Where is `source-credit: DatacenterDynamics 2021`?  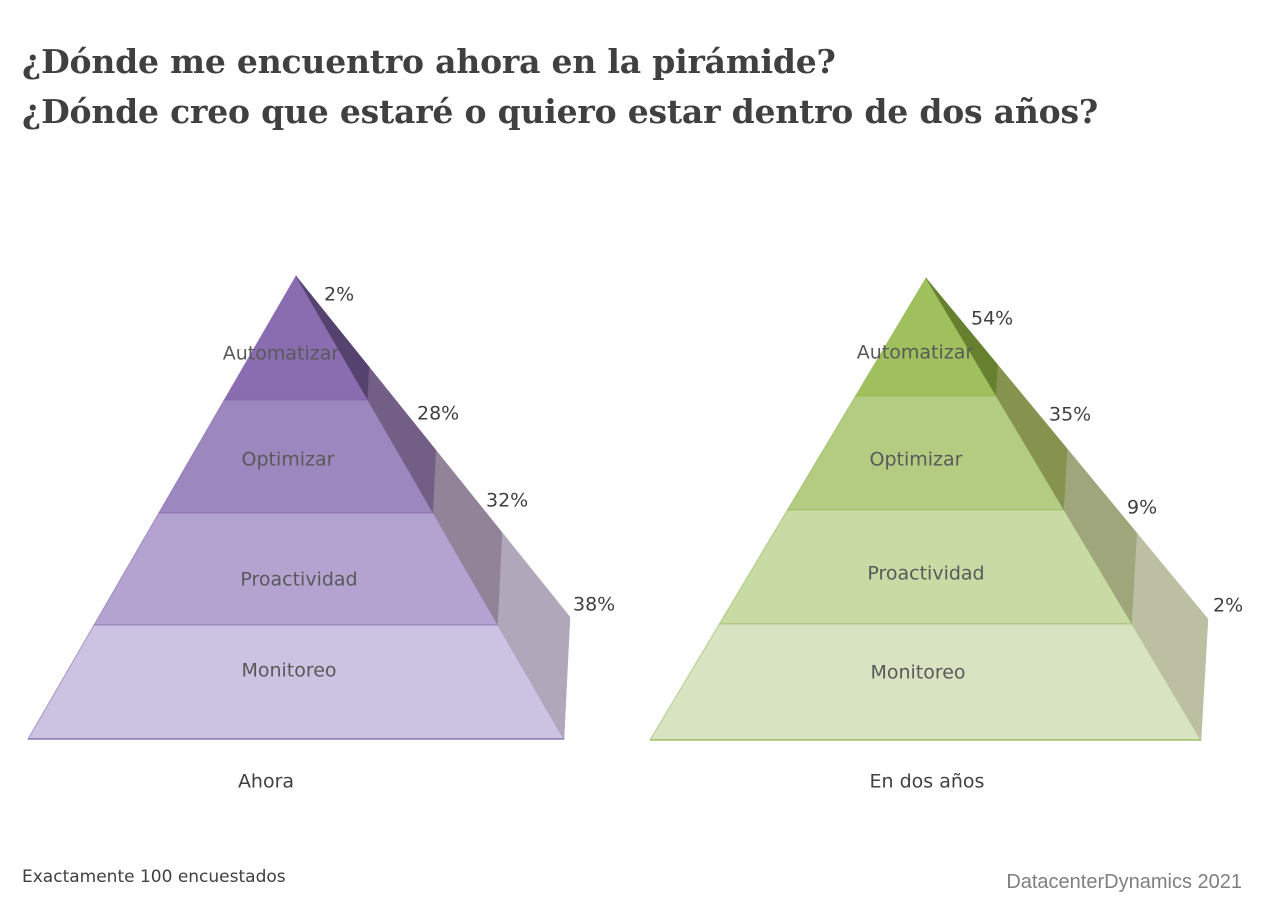
source-credit: DatacenterDynamics 2021 is located at coordinates (1124, 882).